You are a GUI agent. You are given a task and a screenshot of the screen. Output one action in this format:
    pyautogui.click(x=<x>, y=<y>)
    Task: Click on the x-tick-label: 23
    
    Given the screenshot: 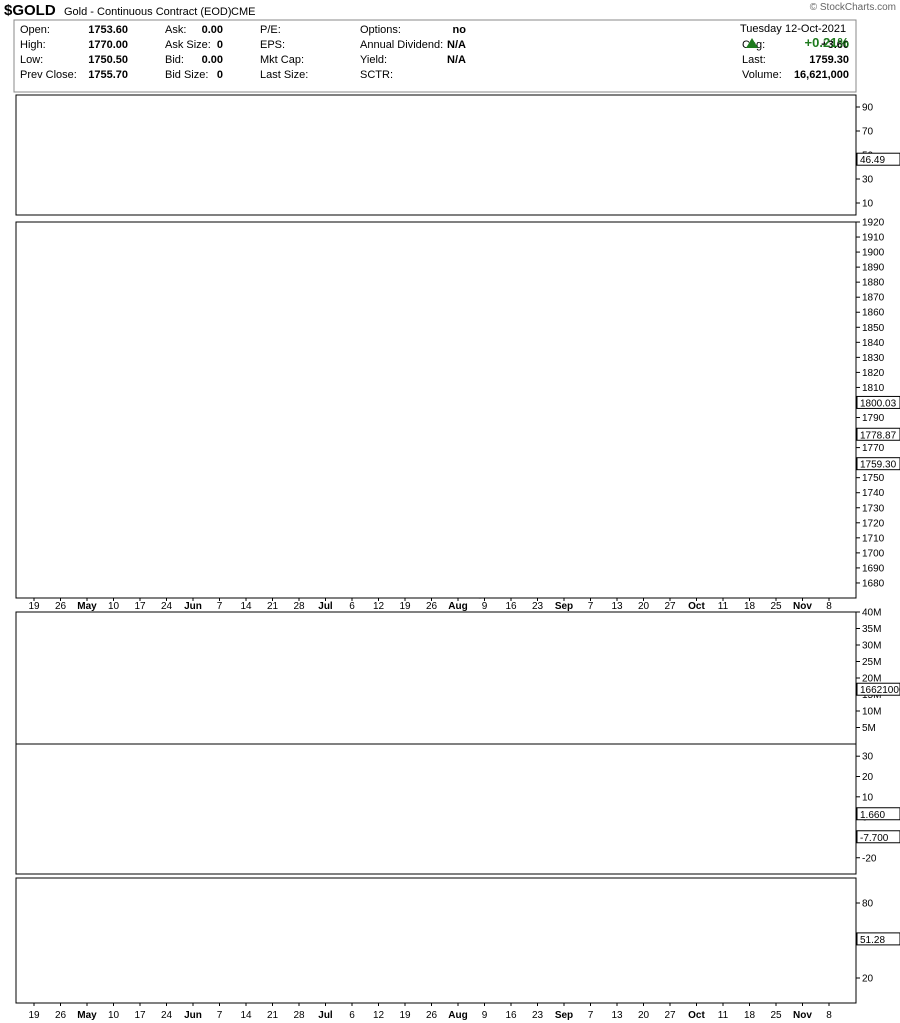 What is the action you would take?
    pyautogui.click(x=538, y=606)
    